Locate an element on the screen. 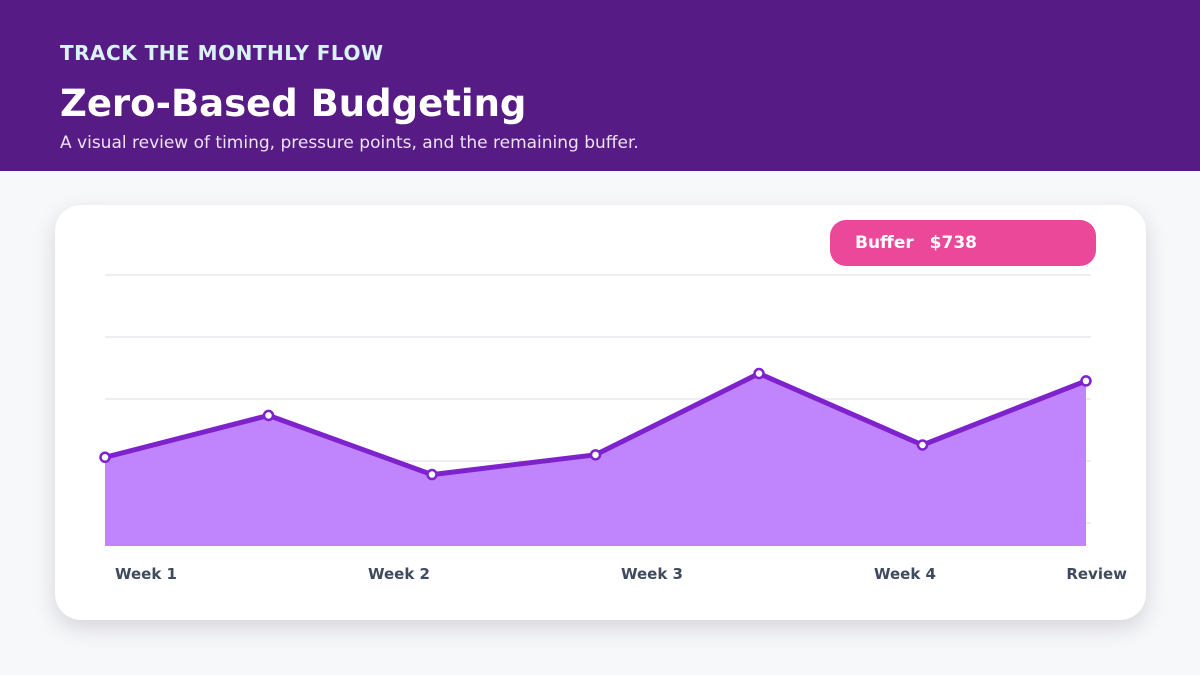 The image size is (1200, 675). page-title: Zero-Based Budgeting is located at coordinates (293, 103).